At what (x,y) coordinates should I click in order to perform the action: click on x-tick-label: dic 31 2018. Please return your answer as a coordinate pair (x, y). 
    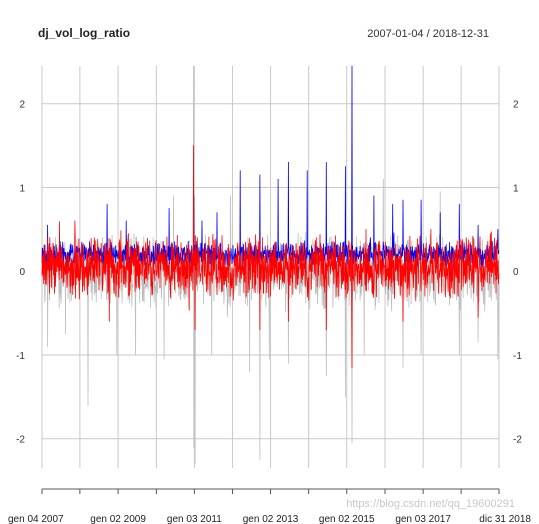
    Looking at the image, I should click on (505, 519).